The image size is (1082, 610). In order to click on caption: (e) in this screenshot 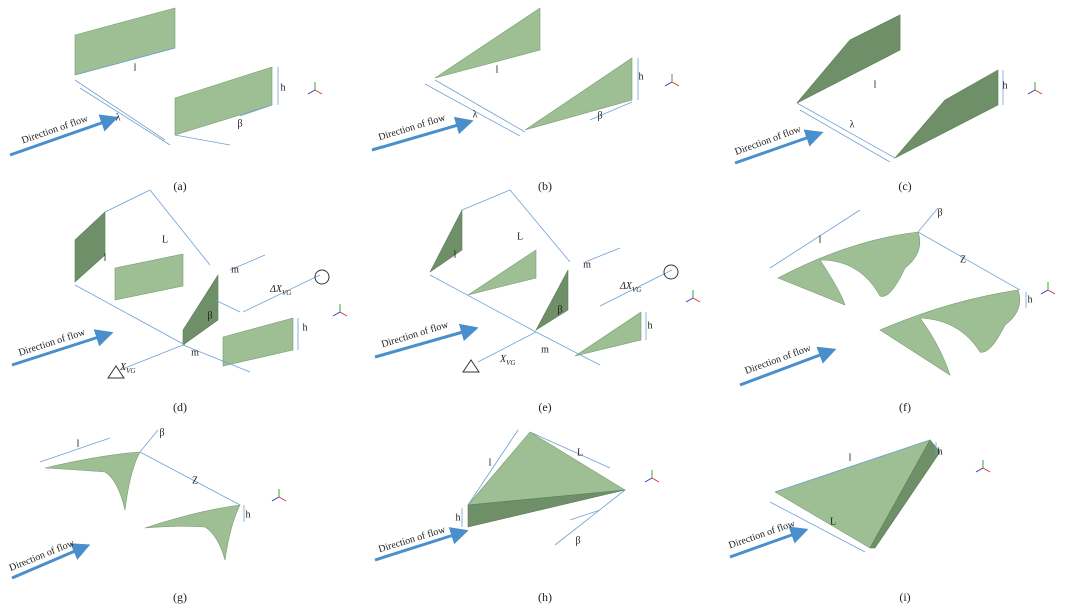, I will do `click(544, 407)`.